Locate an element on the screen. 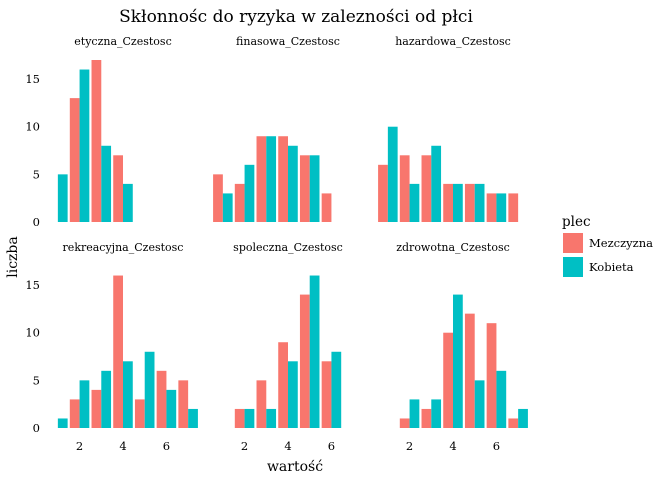  facet-title: finasowa_Czestosc is located at coordinates (288, 41).